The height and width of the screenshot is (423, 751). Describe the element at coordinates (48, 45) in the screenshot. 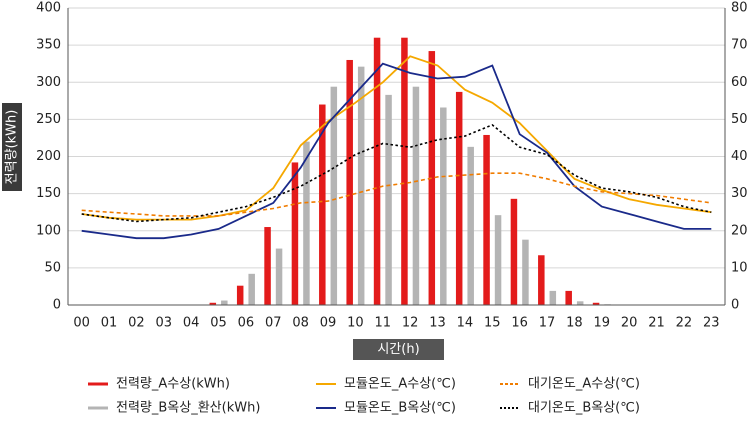

I see `y-tick-label: 350` at that location.